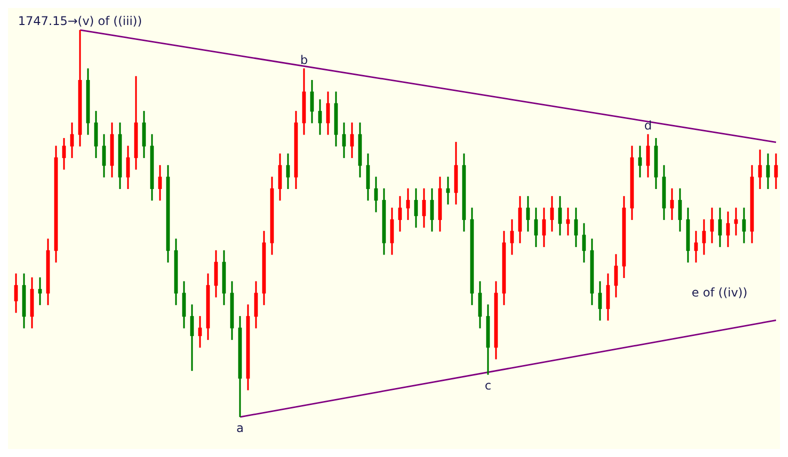 This screenshot has width=788, height=457. I want to click on annotation: d, so click(648, 125).